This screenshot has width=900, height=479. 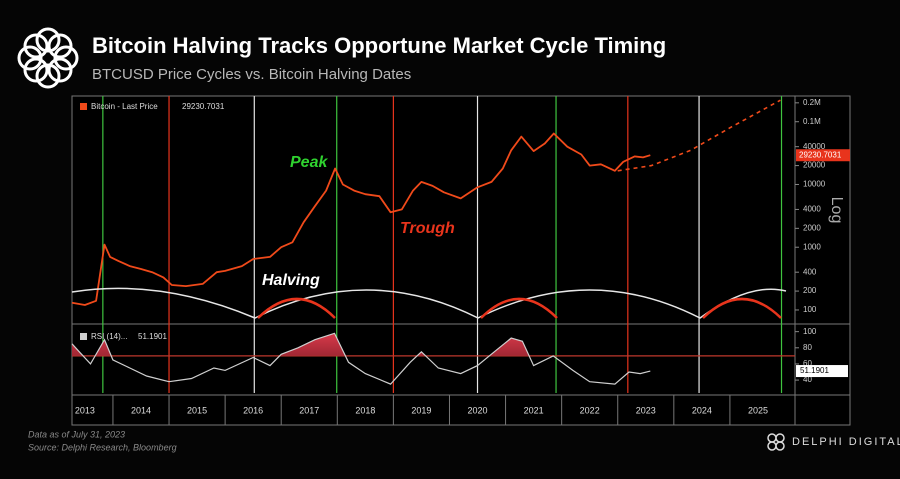 I want to click on x-tick-label: 2020, so click(x=478, y=410).